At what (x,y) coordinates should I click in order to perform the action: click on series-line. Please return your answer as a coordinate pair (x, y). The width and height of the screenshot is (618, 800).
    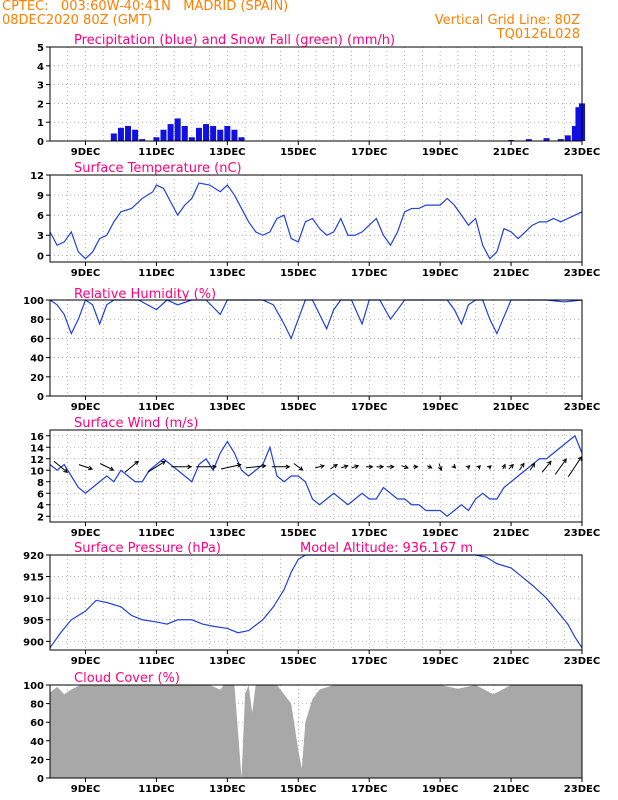
    Looking at the image, I should click on (316, 221).